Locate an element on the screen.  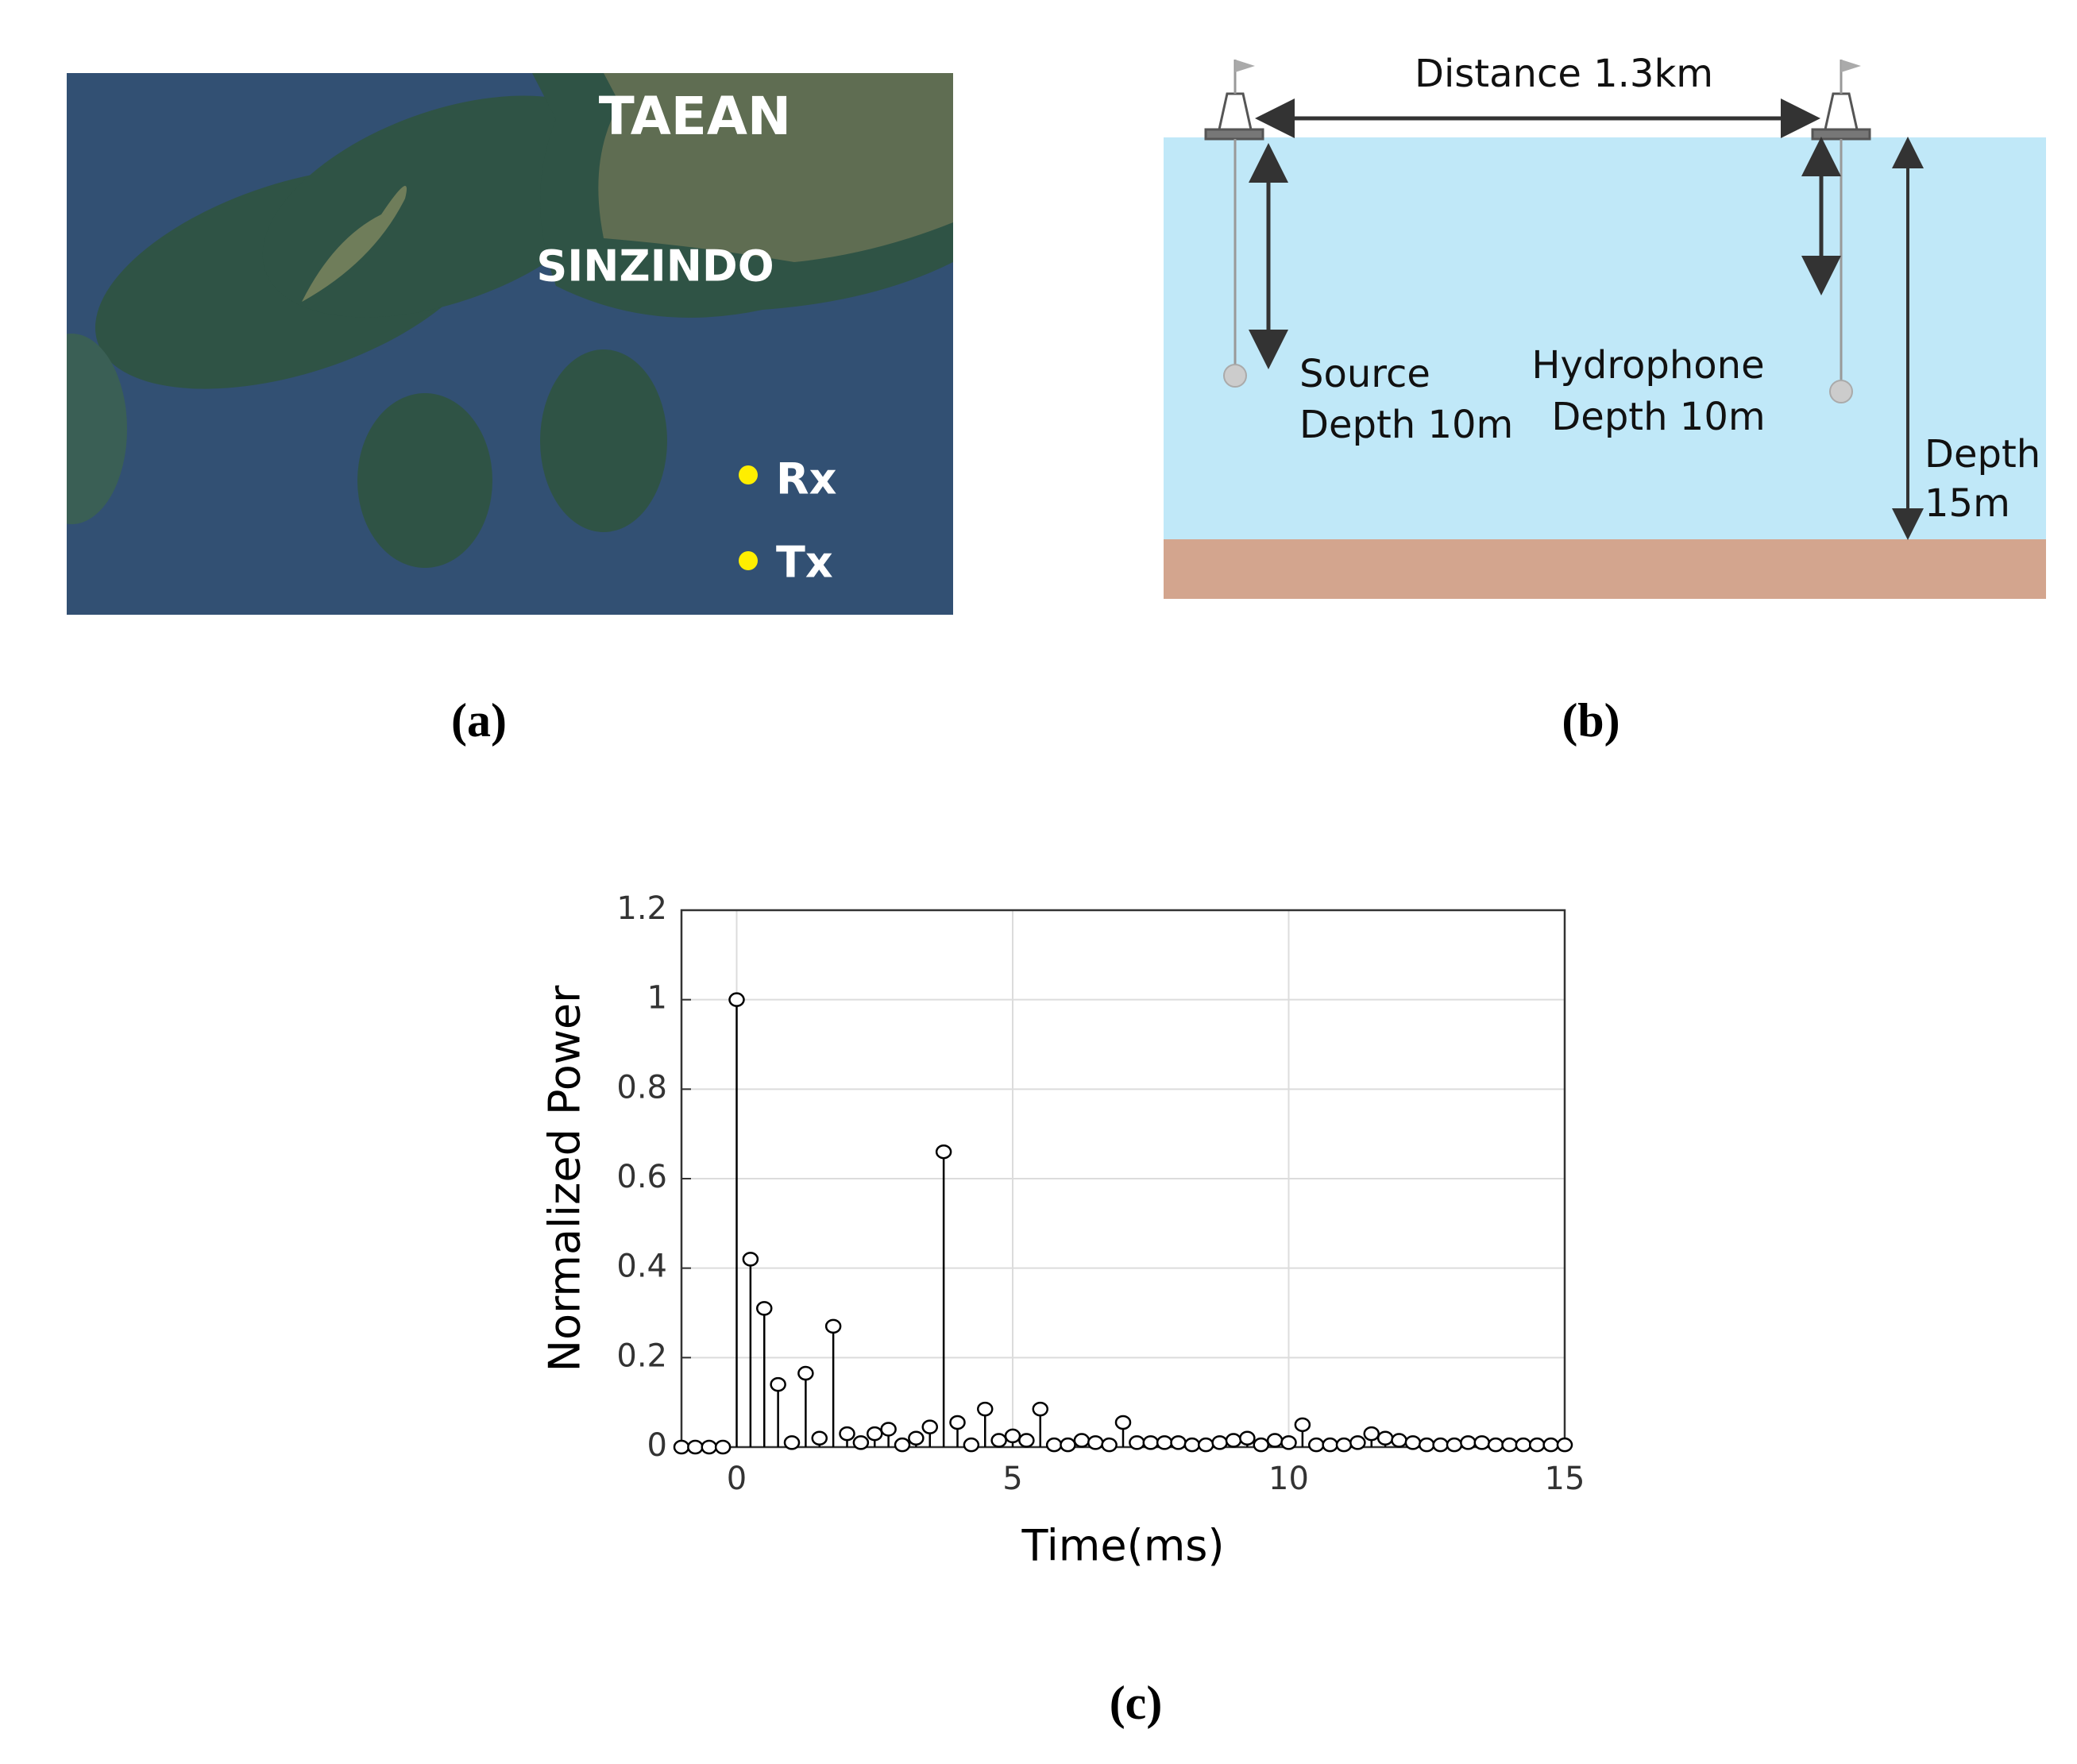
source-label: Source is located at coordinates (1364, 374).